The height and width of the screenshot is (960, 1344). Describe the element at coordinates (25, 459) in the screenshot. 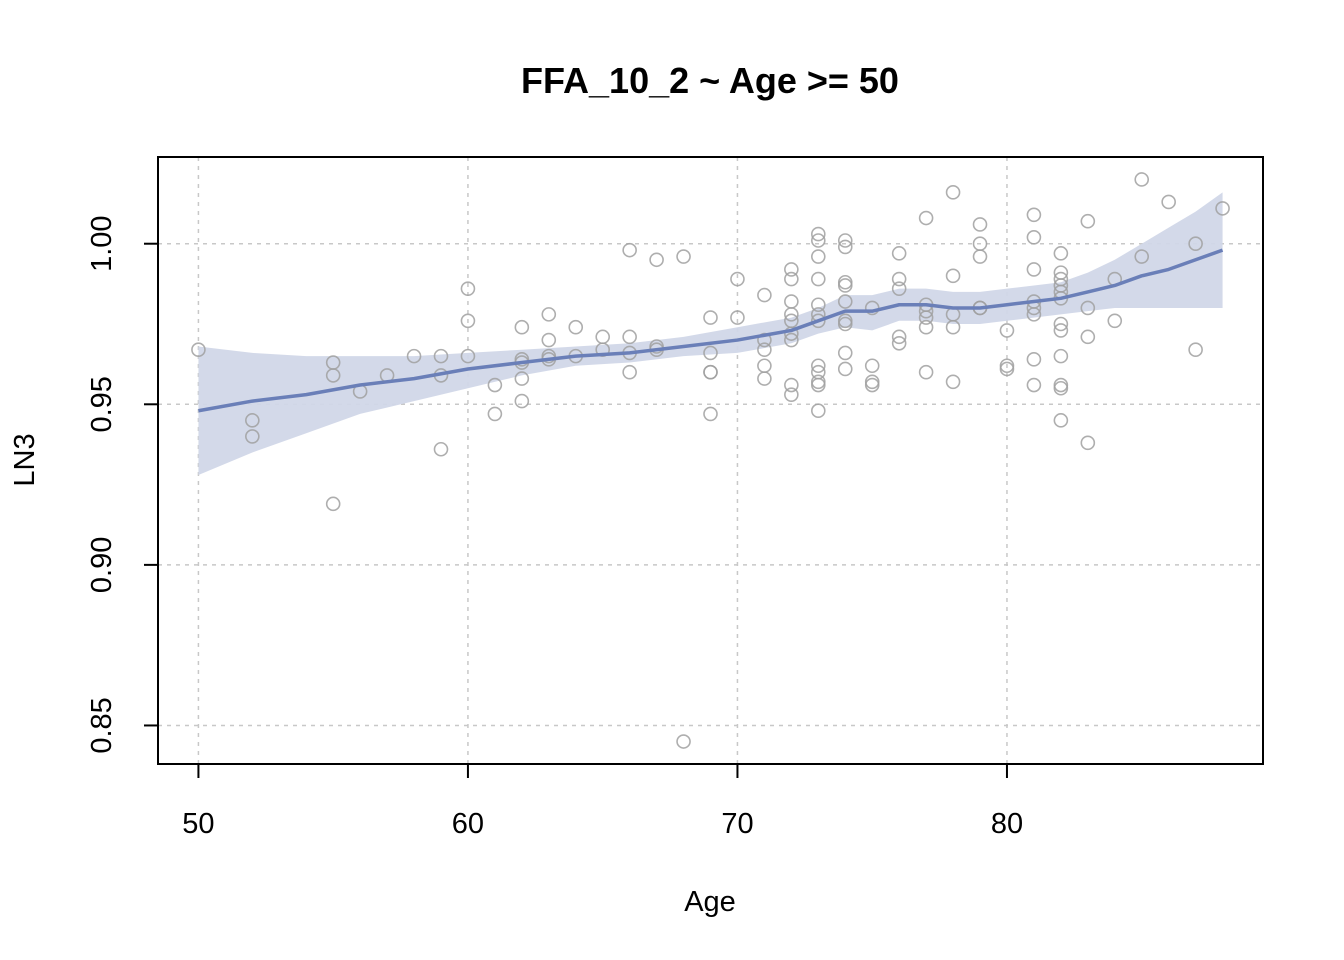

I see `y-axis-label: LN3` at that location.